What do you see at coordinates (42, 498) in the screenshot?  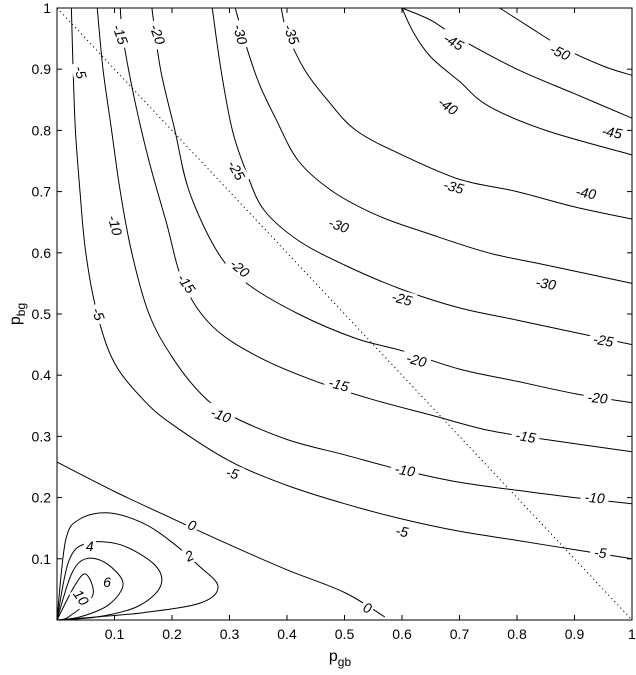 I see `y-tick-label: 0.2` at bounding box center [42, 498].